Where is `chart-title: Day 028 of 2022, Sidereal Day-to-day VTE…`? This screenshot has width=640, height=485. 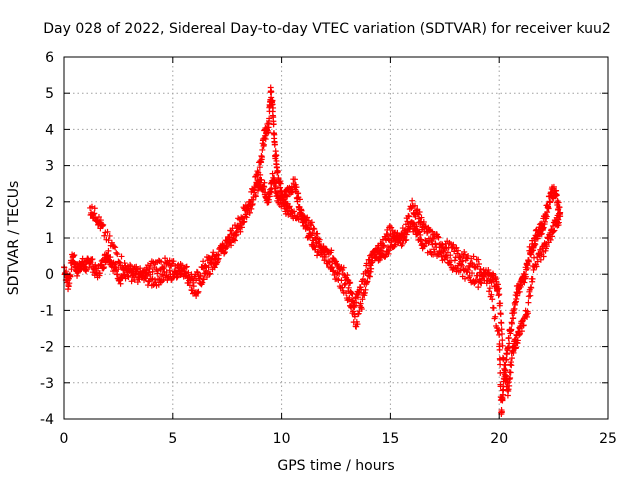 chart-title: Day 028 of 2022, Sidereal Day-to-day VTE… is located at coordinates (327, 29).